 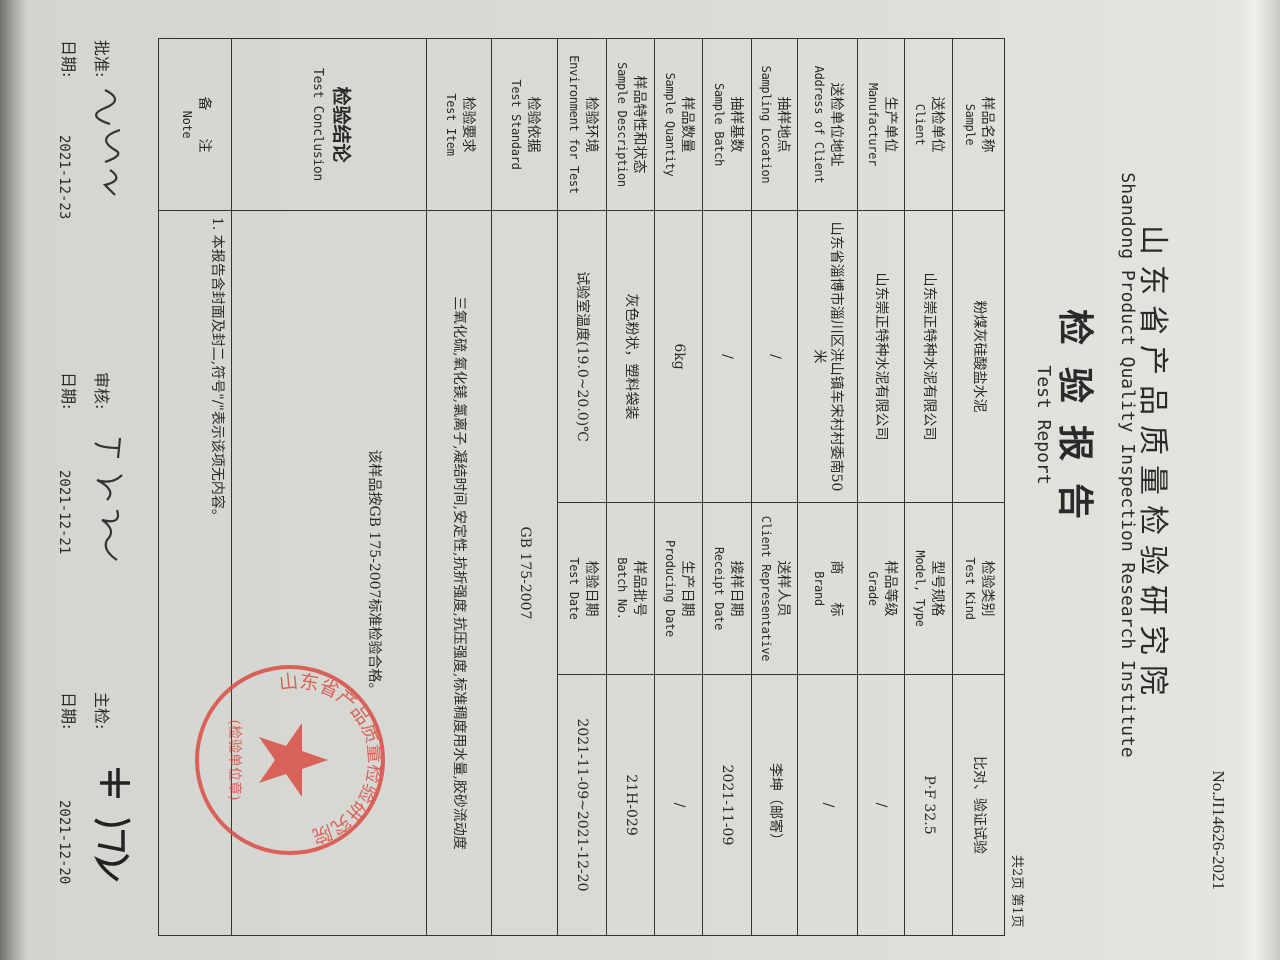 What do you see at coordinates (64, 177) in the screenshot?
I see `approve-date: 2021-12-23` at bounding box center [64, 177].